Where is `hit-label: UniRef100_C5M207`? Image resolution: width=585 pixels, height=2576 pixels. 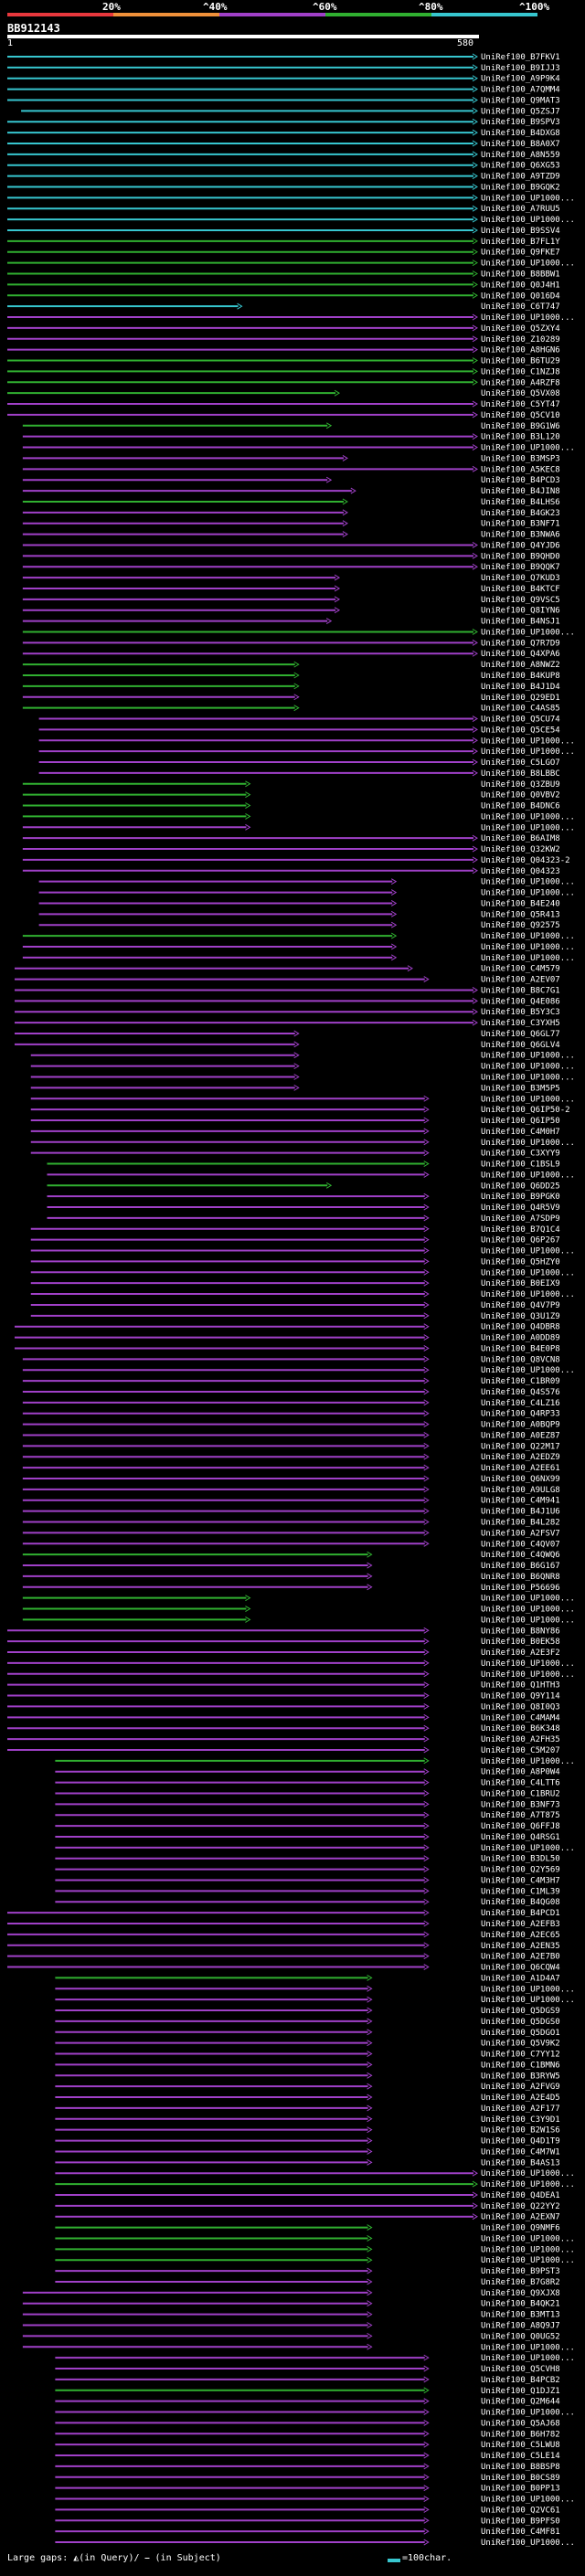 hit-label: UniRef100_C5M207 is located at coordinates (520, 1750).